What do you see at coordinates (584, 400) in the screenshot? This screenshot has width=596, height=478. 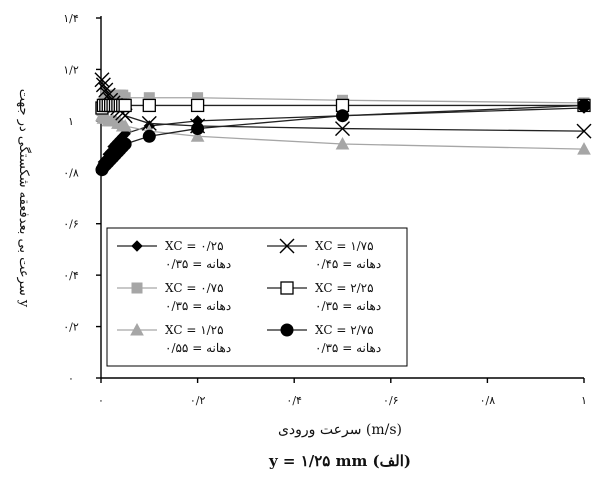 I see `x-tick-label: ۱` at bounding box center [584, 400].